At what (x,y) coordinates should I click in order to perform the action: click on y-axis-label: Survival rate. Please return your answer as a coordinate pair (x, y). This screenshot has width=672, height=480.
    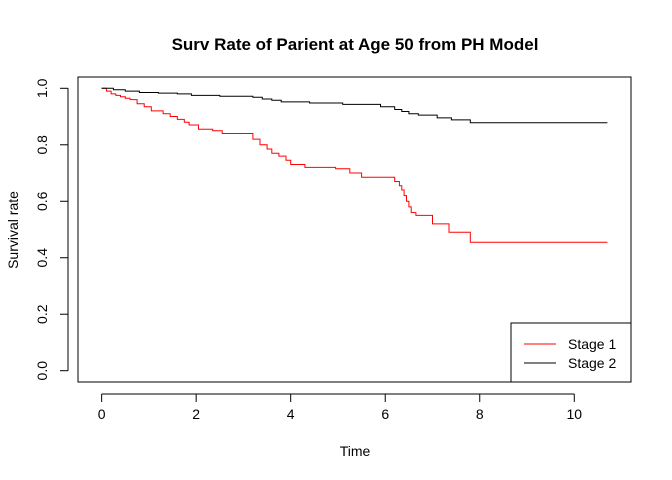
    Looking at the image, I should click on (13, 230).